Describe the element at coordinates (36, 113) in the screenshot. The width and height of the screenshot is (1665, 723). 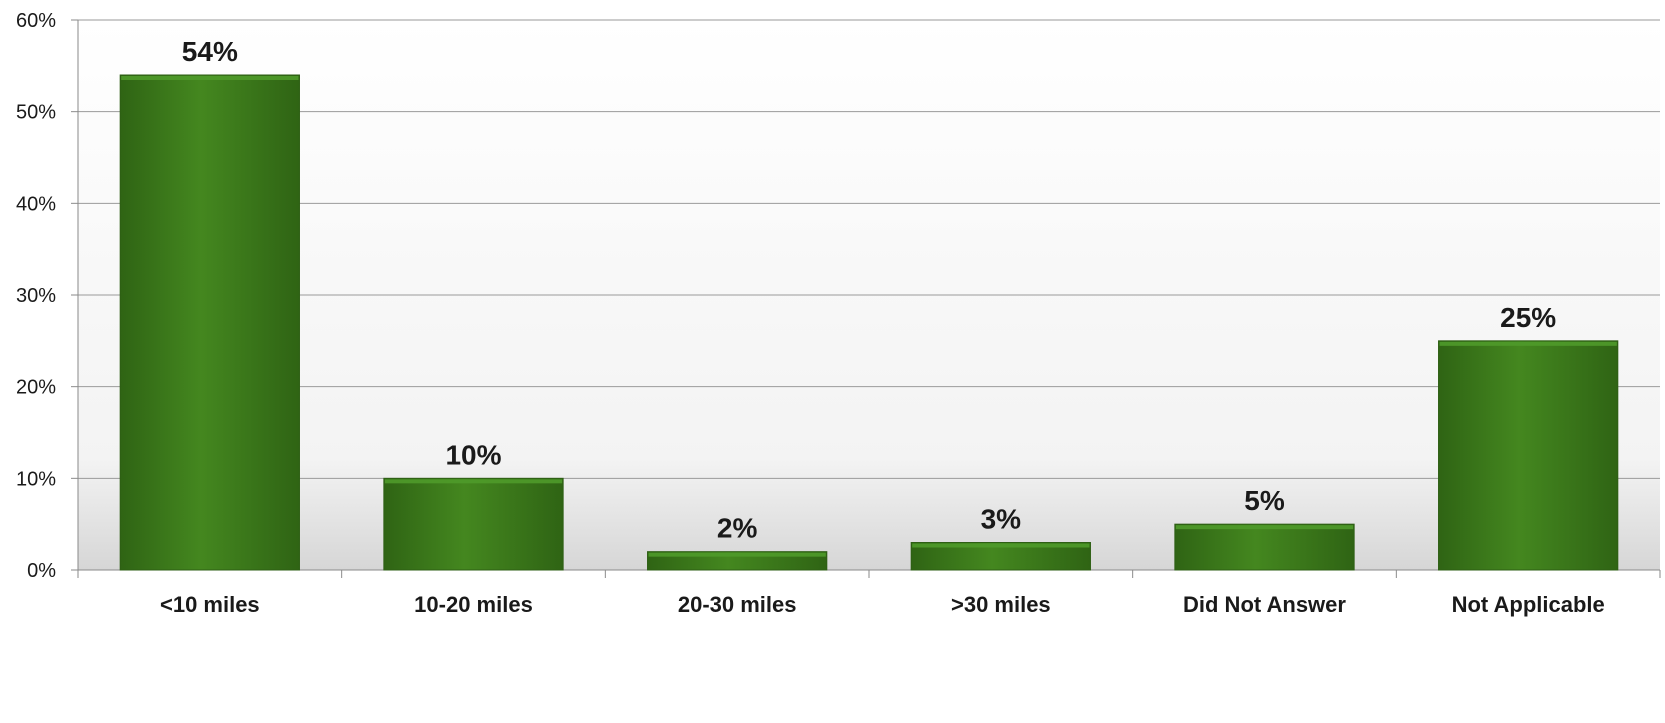
I see `y-tick-label: 50%` at that location.